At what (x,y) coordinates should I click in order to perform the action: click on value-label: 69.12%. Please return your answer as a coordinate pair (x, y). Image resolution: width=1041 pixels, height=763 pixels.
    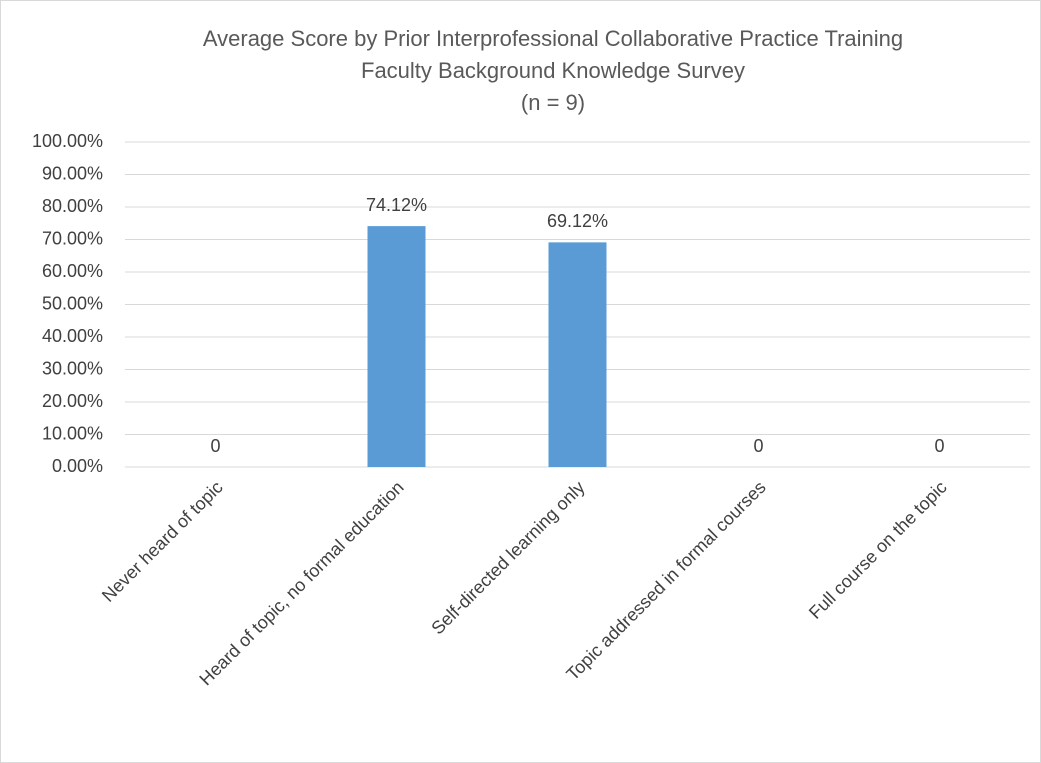
    Looking at the image, I should click on (577, 221).